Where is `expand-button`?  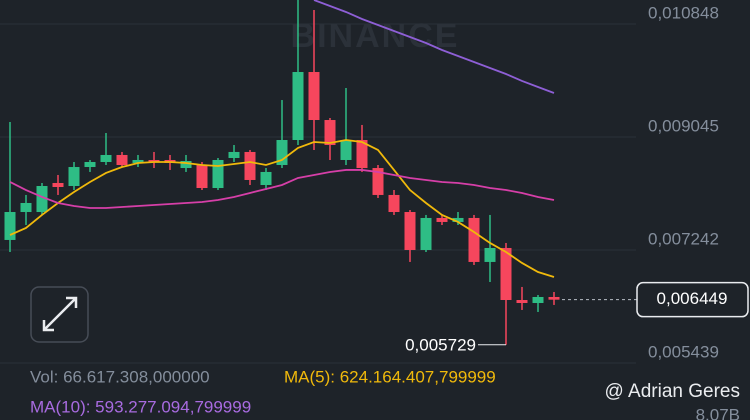 expand-button is located at coordinates (59, 314).